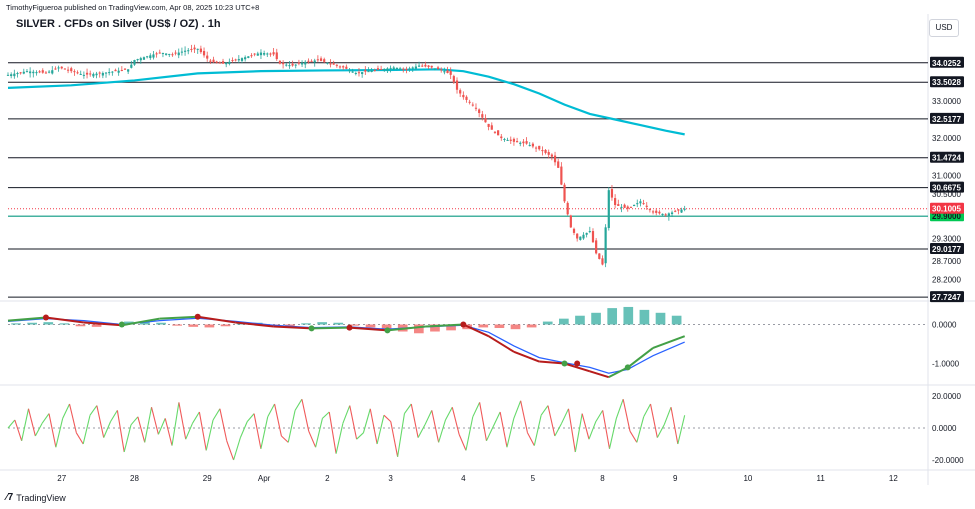 The width and height of the screenshot is (975, 509). What do you see at coordinates (207, 478) in the screenshot?
I see `time-tick-label: 29` at bounding box center [207, 478].